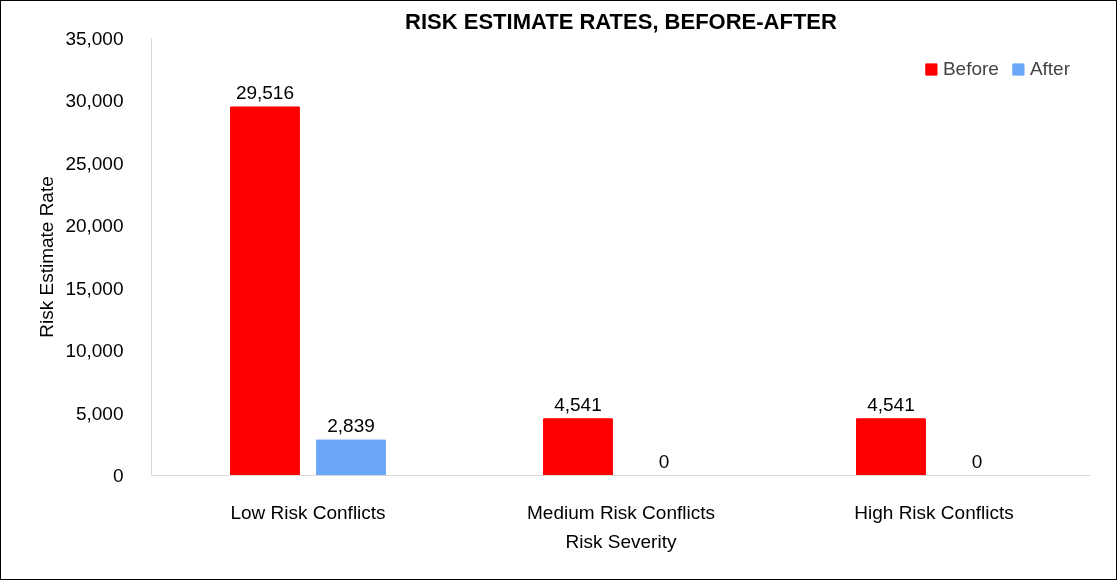  What do you see at coordinates (621, 512) in the screenshot?
I see `x-tick-label: Medium Risk Conflicts` at bounding box center [621, 512].